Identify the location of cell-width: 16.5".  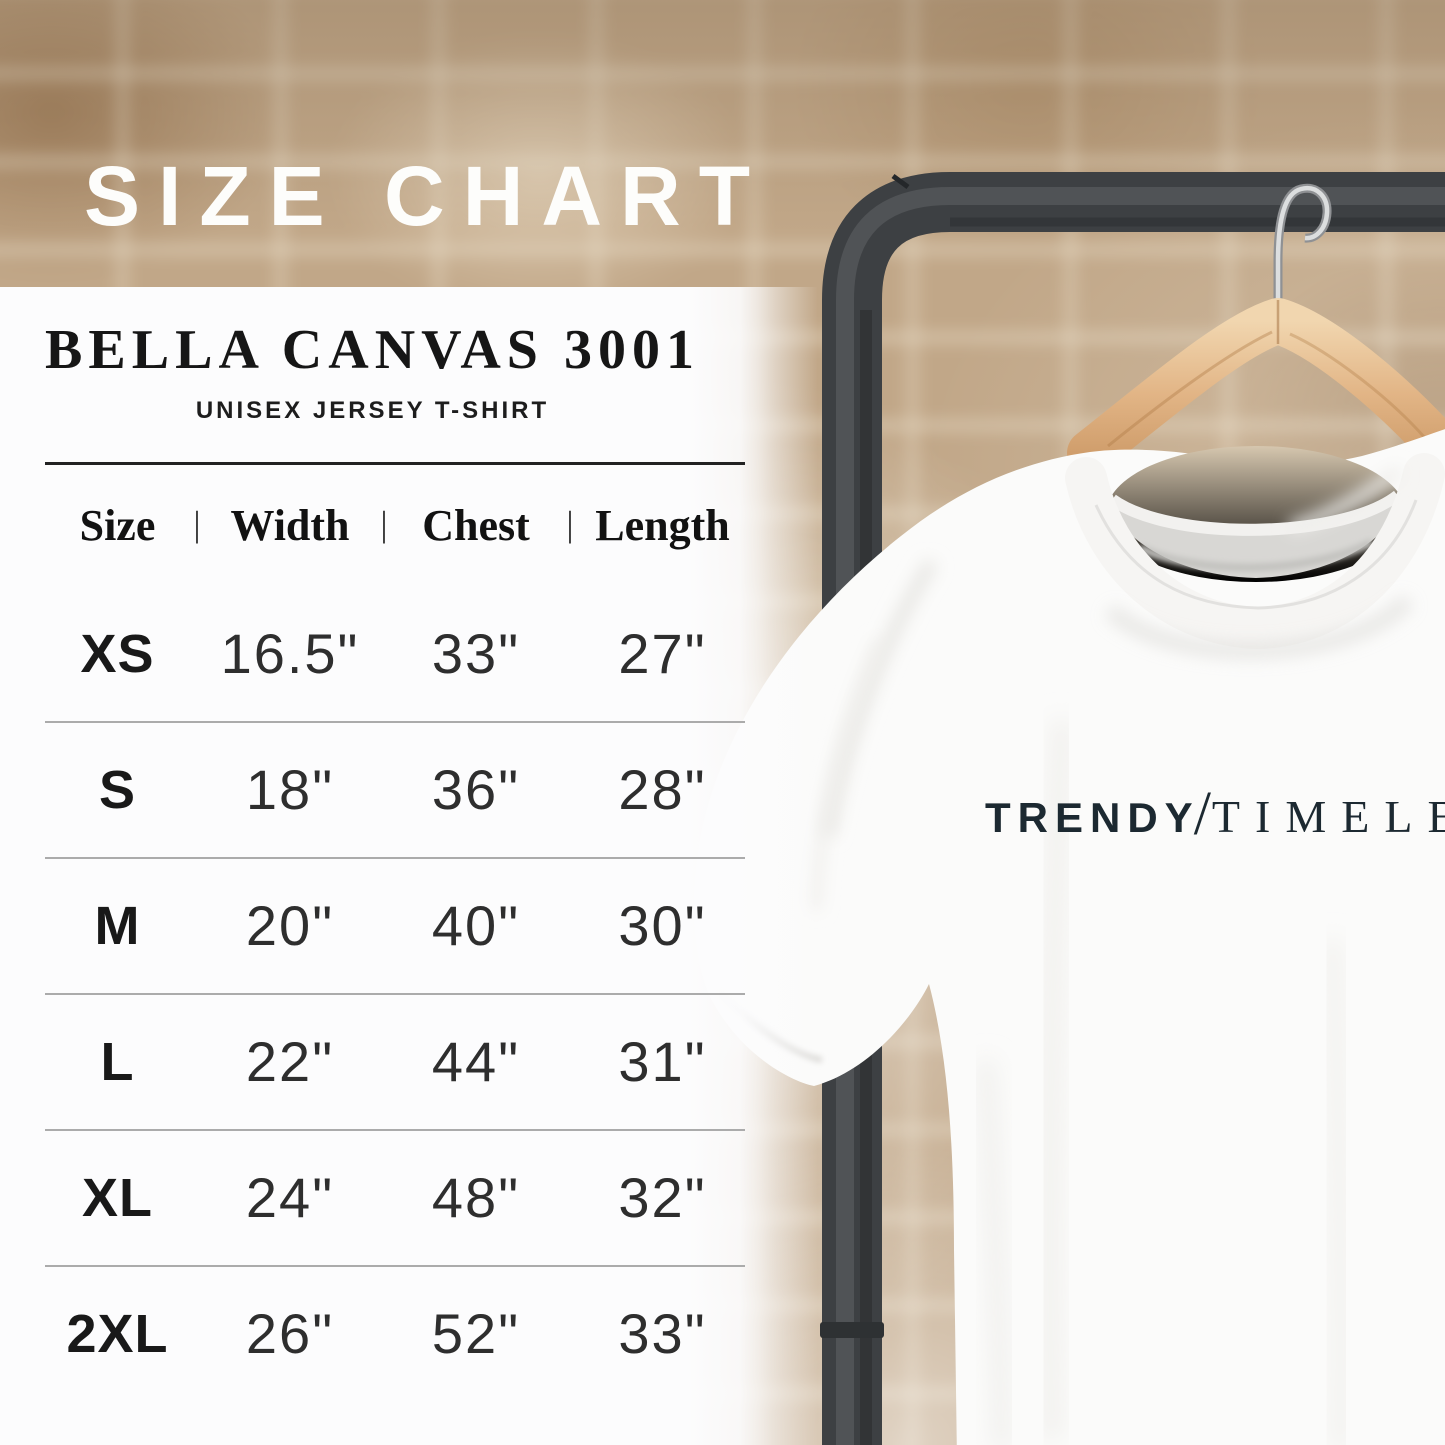
(290, 653).